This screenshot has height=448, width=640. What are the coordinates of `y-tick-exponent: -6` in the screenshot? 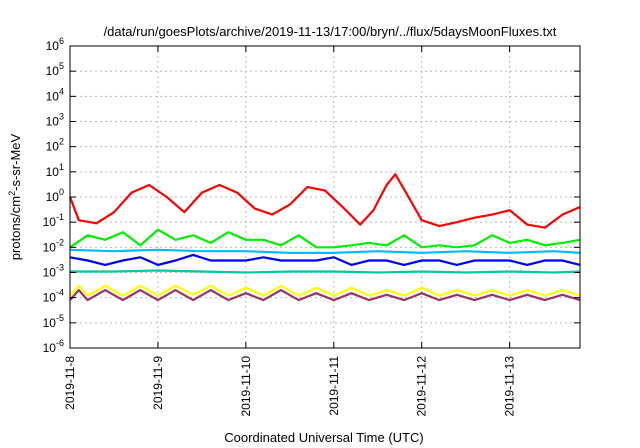 It's located at (60, 343).